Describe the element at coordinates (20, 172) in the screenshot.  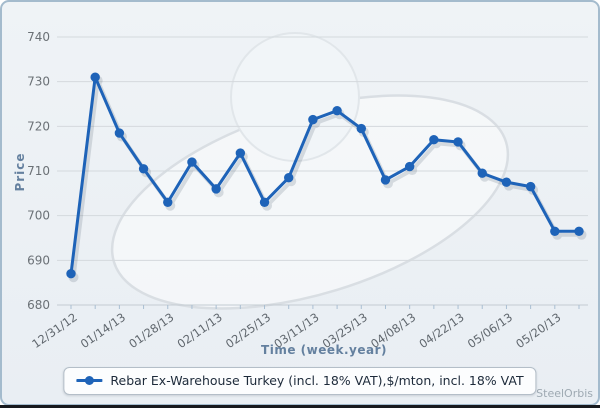
I see `y-axis-title: Price` at that location.